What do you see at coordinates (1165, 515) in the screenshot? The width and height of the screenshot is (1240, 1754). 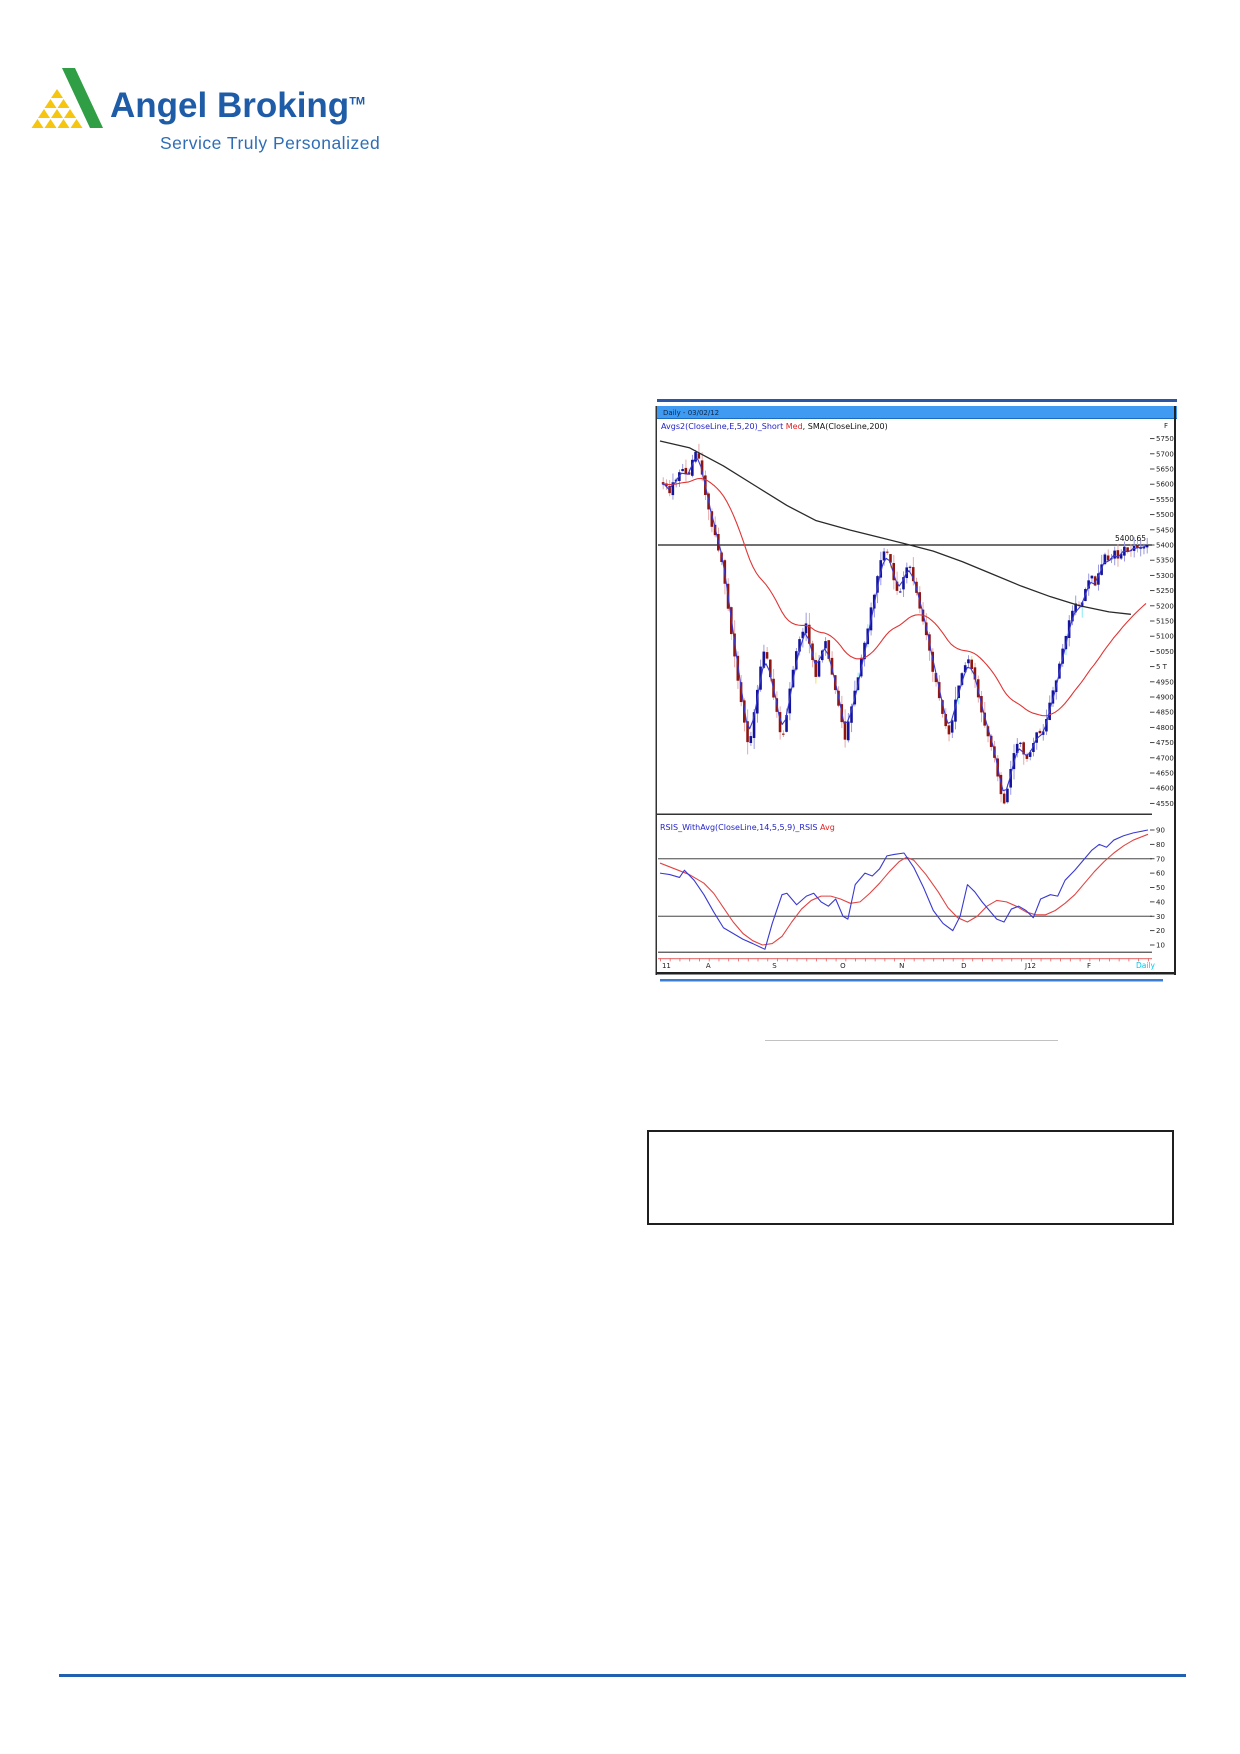 I see `svg-text: 5500` at bounding box center [1165, 515].